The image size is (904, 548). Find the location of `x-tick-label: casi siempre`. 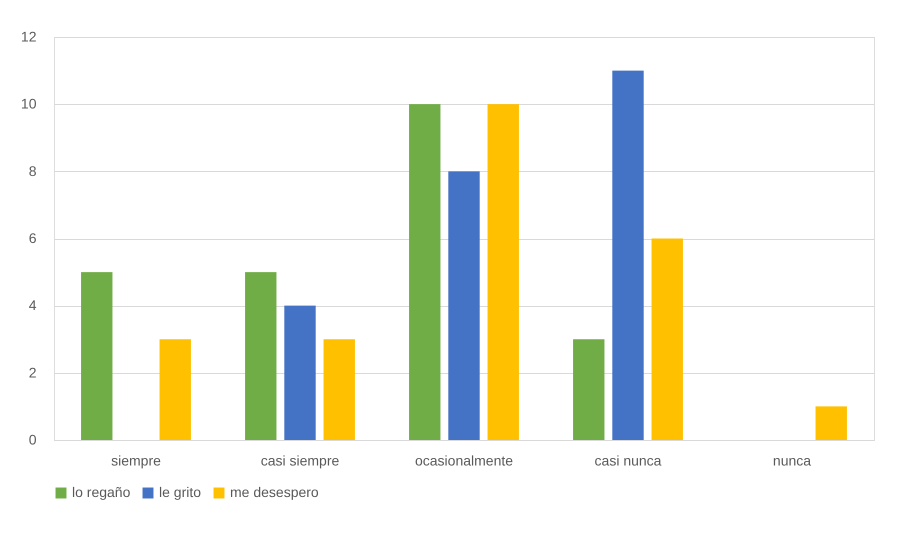

x-tick-label: casi siempre is located at coordinates (300, 460).